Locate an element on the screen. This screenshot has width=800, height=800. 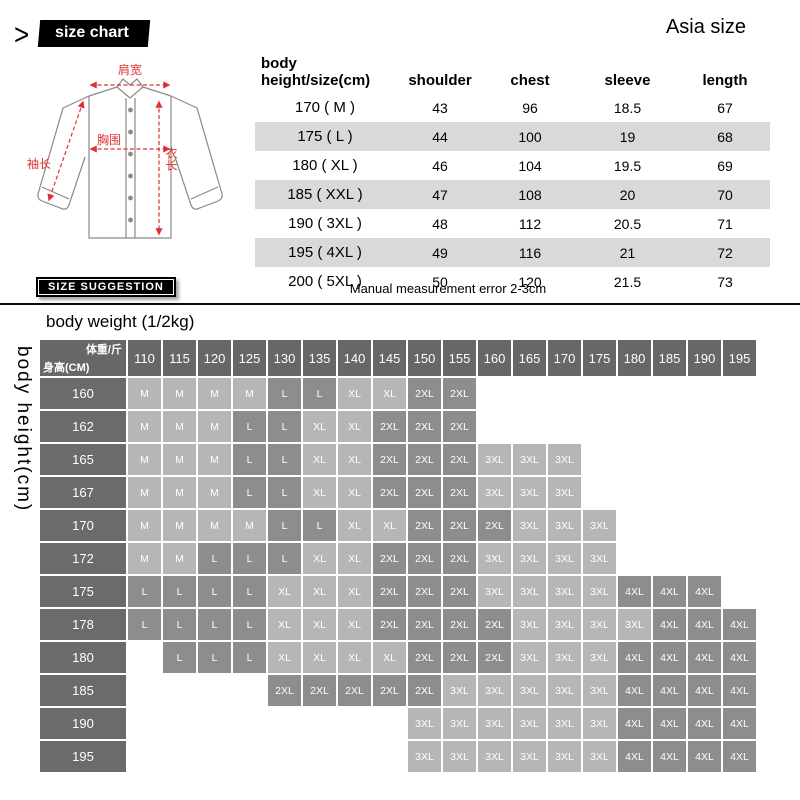
matrix-row: 190 3XL 3XL 3XL 3XL 3XL 3XL 4XL 4XL 4XL 4XL is located at coordinates (398, 723).